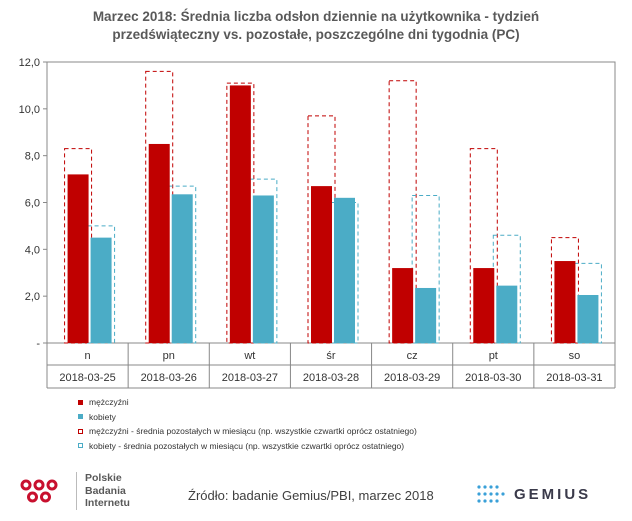 The width and height of the screenshot is (632, 521). I want to click on pbi-dots-icon, so click(39, 491).